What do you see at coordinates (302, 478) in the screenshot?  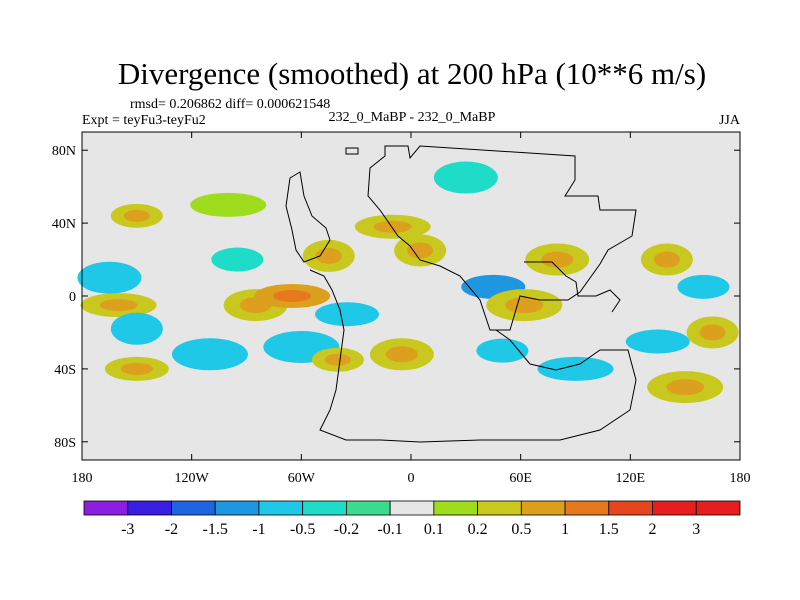 I see `x-tick-label: 60W` at bounding box center [302, 478].